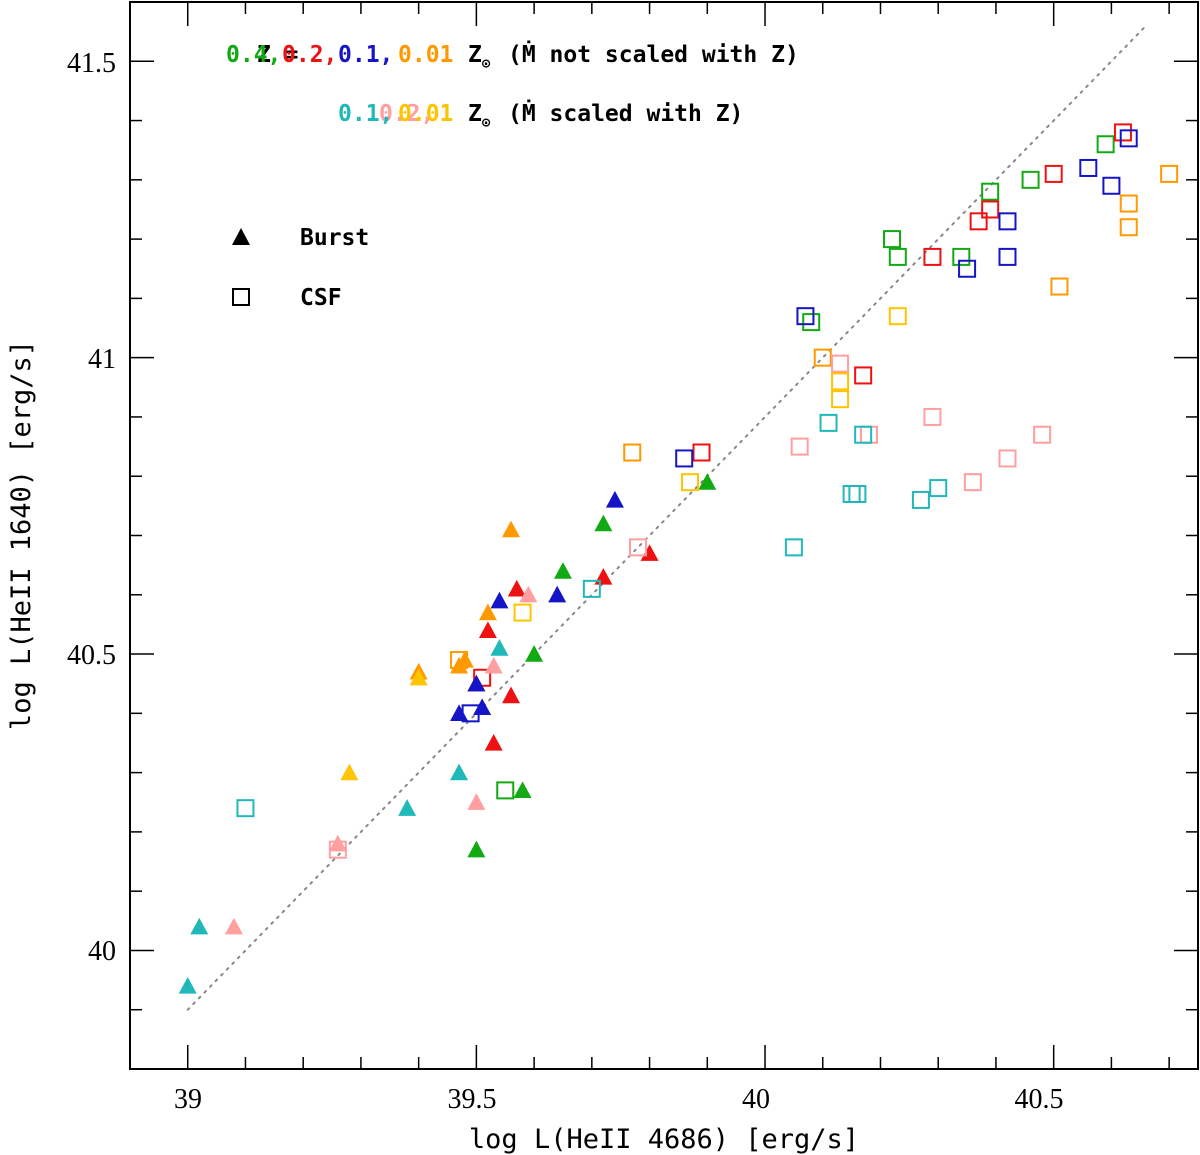  Describe the element at coordinates (653, 54) in the screenshot. I see `legend-row1-note: (Ṁ not scaled with Z)` at that location.